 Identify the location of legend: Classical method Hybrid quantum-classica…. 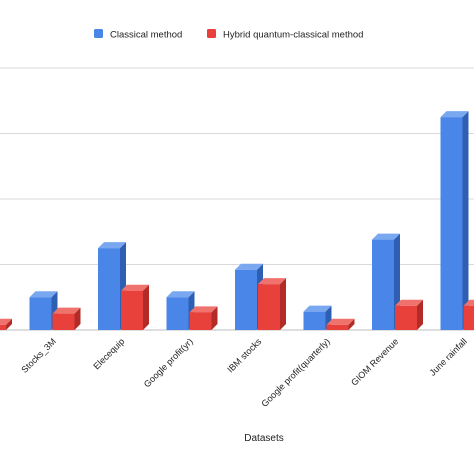
(228, 35).